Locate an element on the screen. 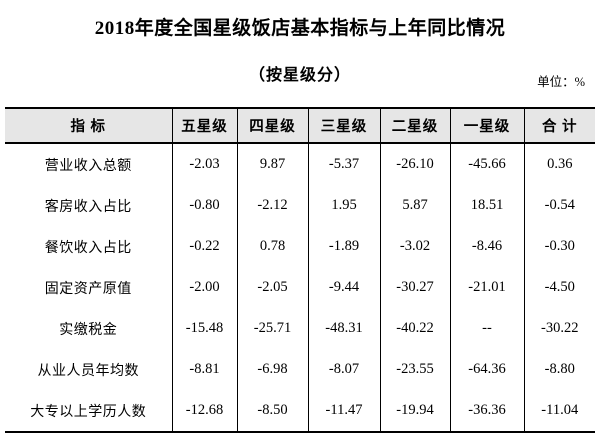 This screenshot has width=600, height=440. header-row: 指 标 五星级 四星级 三星级 二星级 一星级 合 计 is located at coordinates (300, 126).